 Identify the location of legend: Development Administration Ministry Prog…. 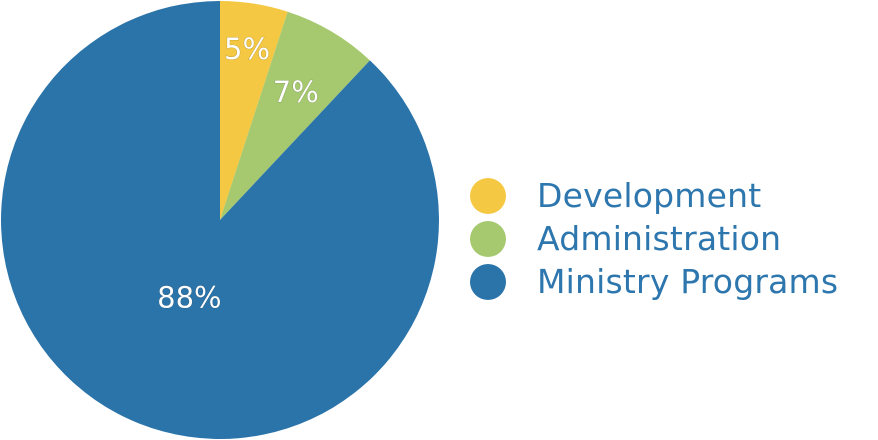
(654, 238).